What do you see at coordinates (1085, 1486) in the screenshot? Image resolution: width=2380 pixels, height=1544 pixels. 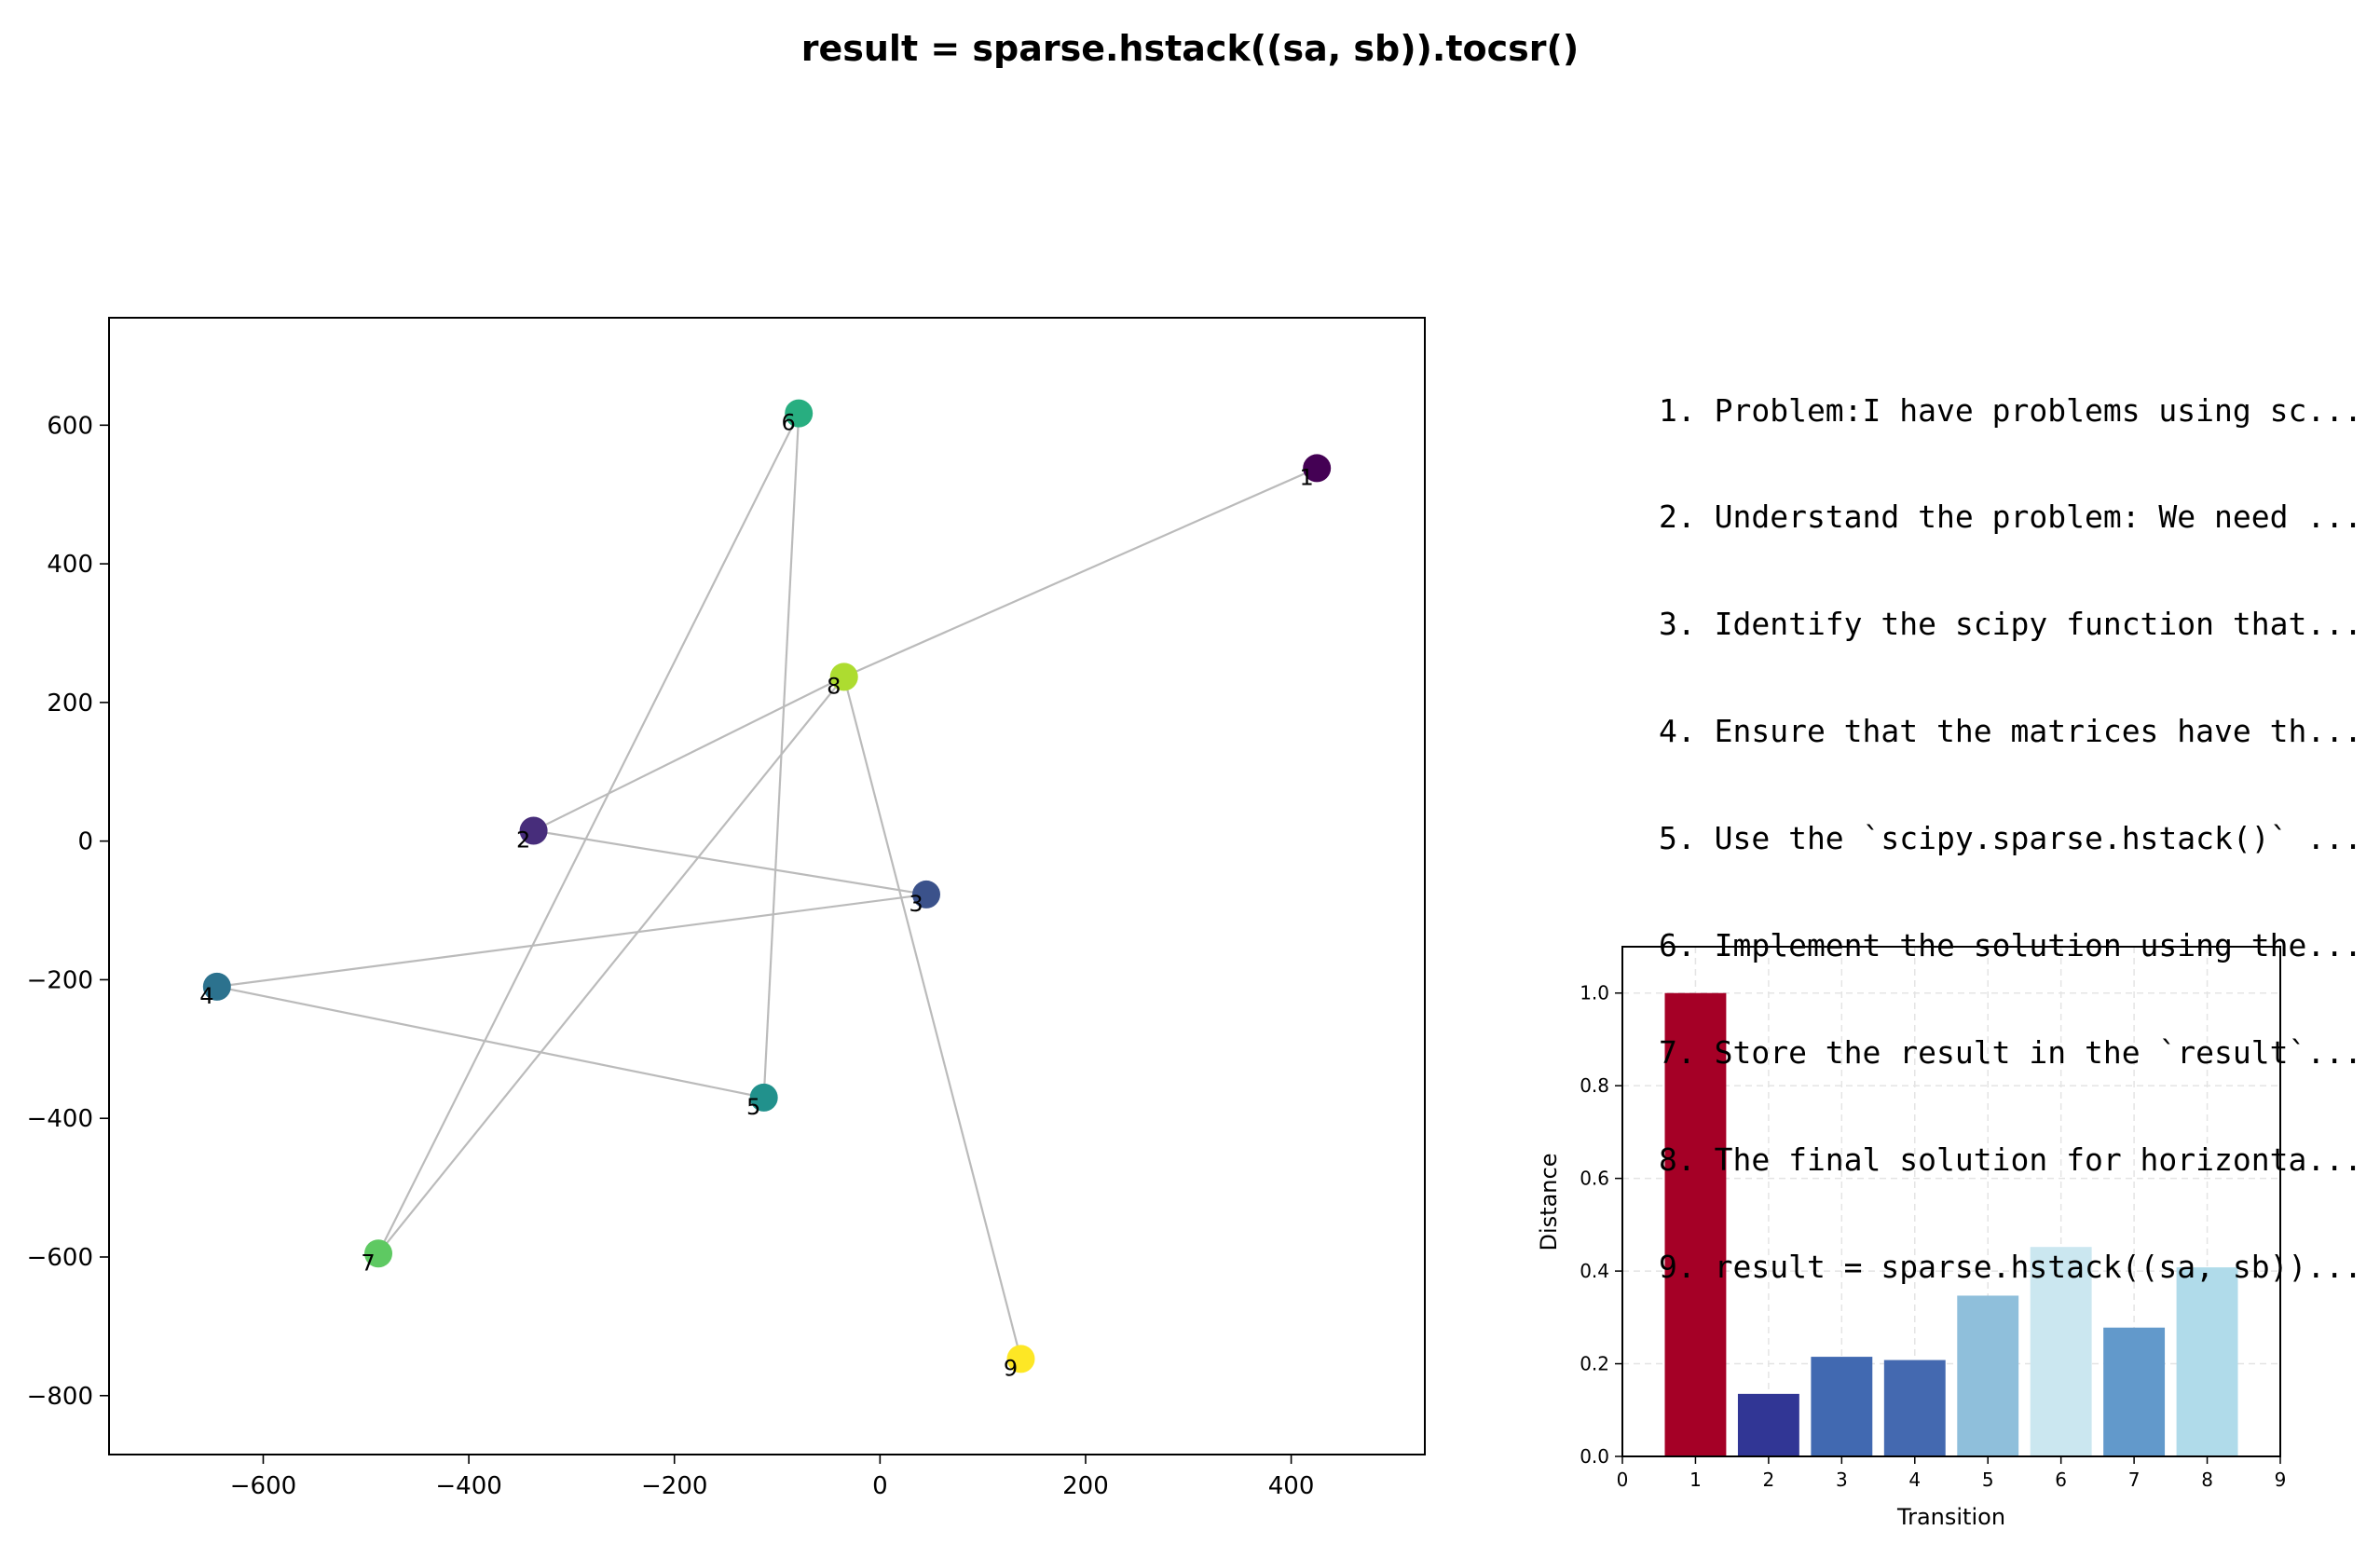 I see `x-tick-label: 200` at bounding box center [1085, 1486].